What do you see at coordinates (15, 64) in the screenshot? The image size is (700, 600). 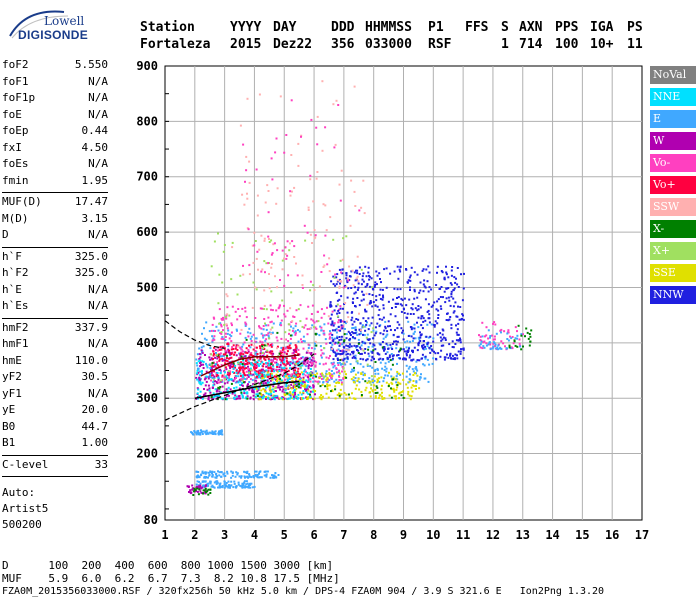 I see `param-name: foF2` at bounding box center [15, 64].